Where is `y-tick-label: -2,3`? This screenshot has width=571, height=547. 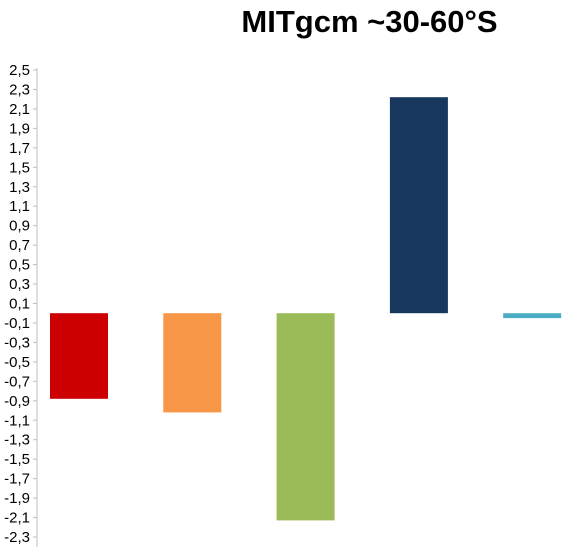 y-tick-label: -2,3 is located at coordinates (17, 537).